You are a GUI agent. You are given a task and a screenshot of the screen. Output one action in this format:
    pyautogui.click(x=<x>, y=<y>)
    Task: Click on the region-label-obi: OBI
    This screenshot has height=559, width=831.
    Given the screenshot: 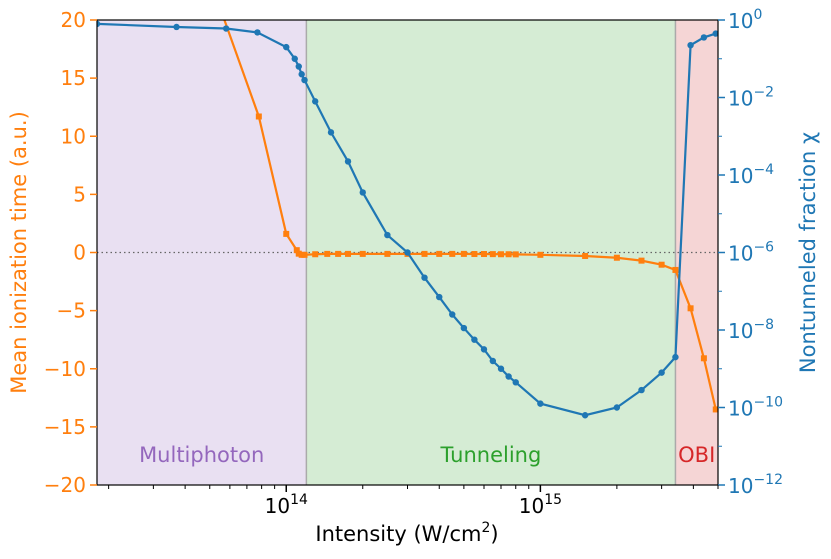 What is the action you would take?
    pyautogui.click(x=696, y=455)
    